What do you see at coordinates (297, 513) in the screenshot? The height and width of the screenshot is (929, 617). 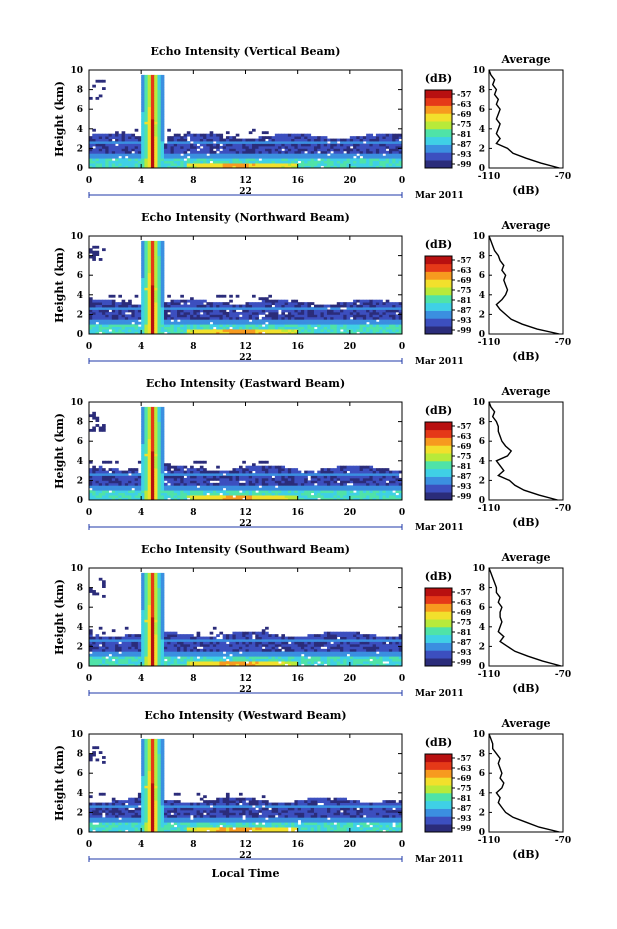 I see `x-tick-label: 16` at bounding box center [297, 513].